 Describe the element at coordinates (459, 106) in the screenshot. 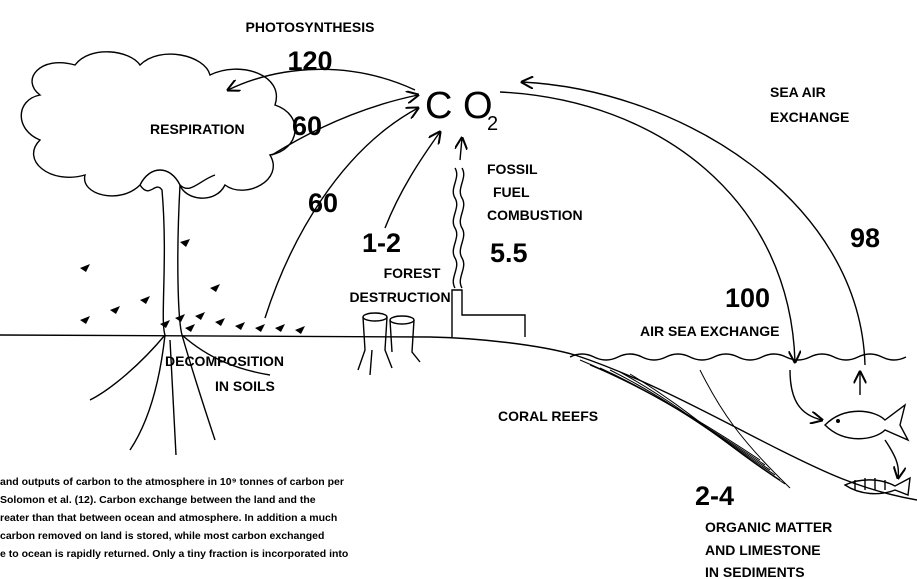

I see `co2-label: C O` at that location.